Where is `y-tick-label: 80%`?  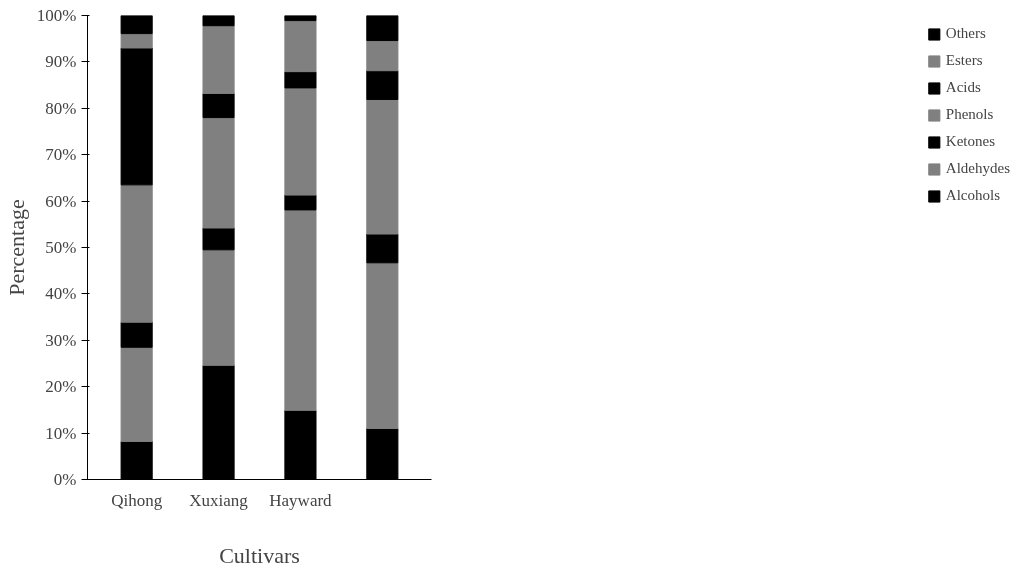 y-tick-label: 80% is located at coordinates (61, 108).